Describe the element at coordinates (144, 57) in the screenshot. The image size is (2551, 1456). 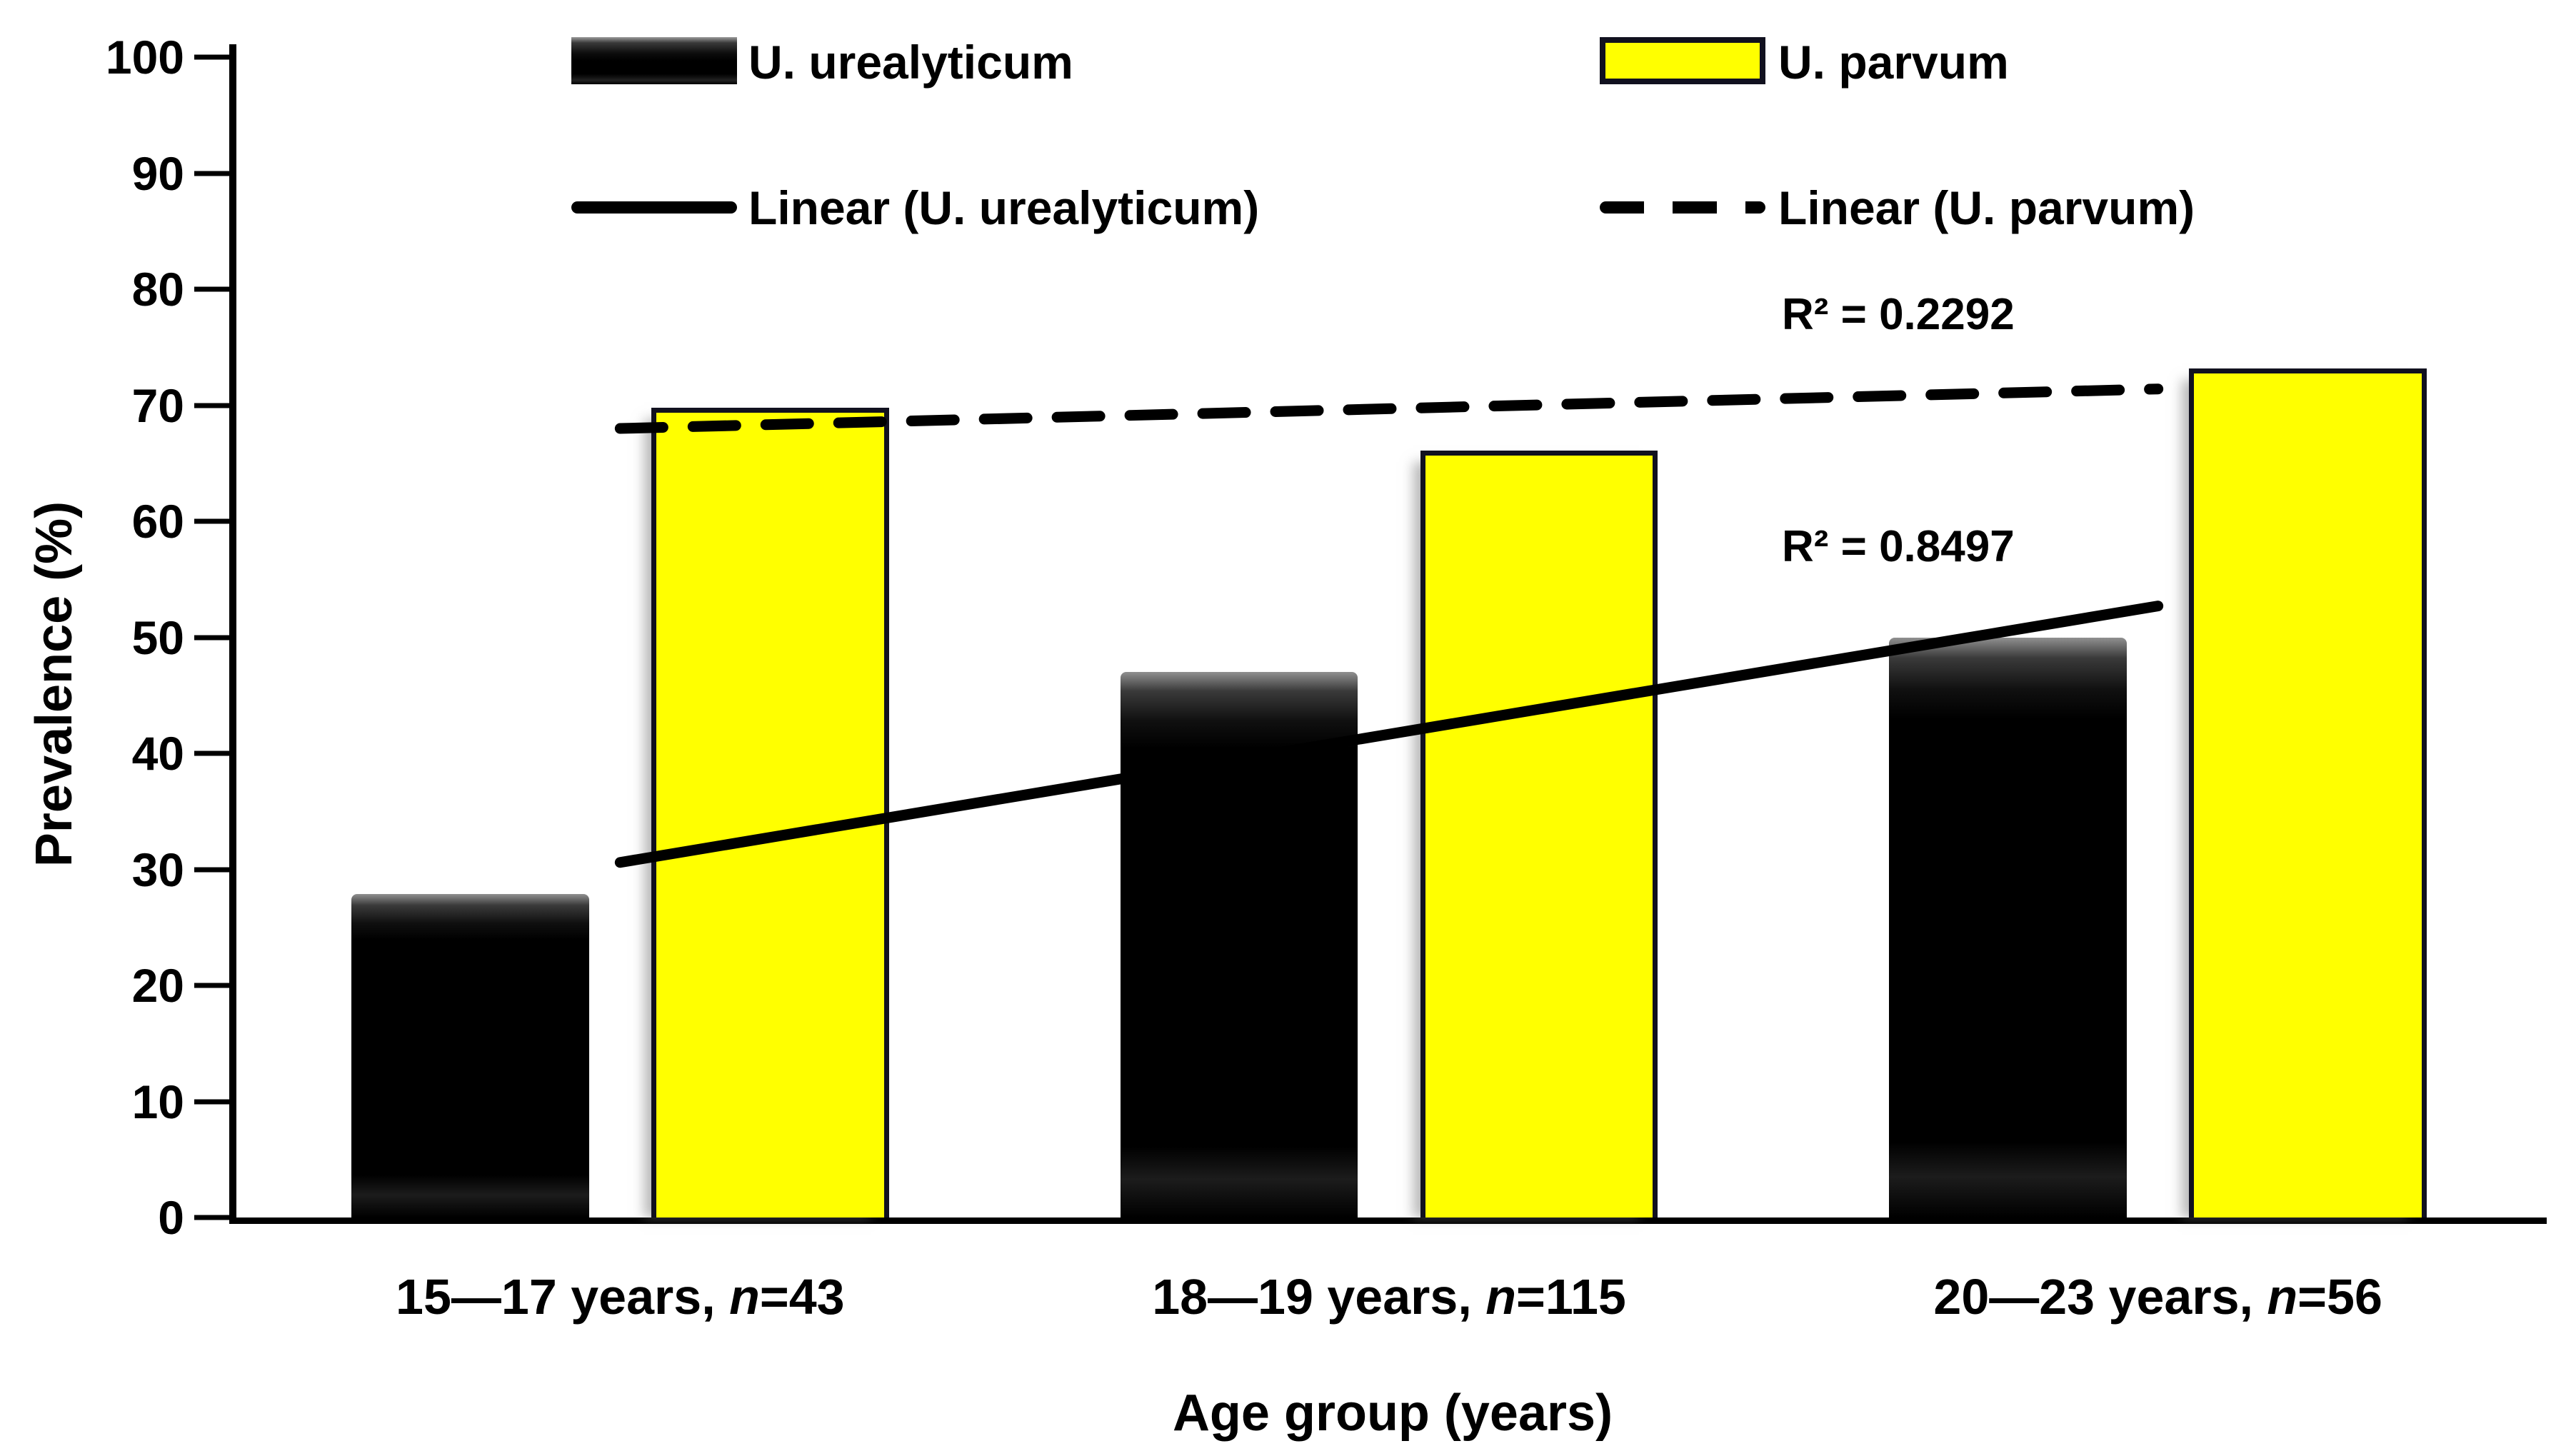
I see `y-tick-label: 100` at that location.